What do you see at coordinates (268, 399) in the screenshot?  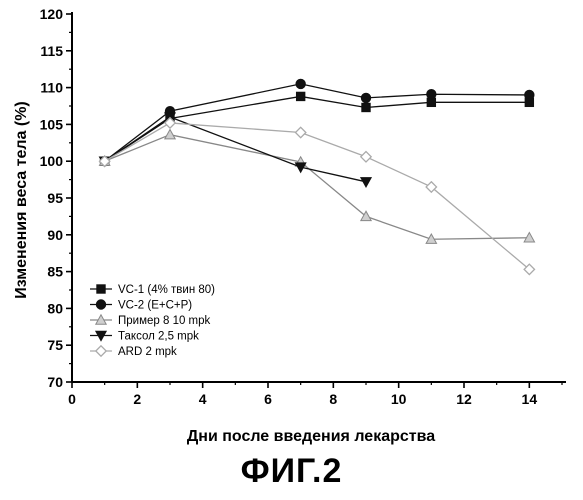 I see `x-tick-label: 6` at bounding box center [268, 399].